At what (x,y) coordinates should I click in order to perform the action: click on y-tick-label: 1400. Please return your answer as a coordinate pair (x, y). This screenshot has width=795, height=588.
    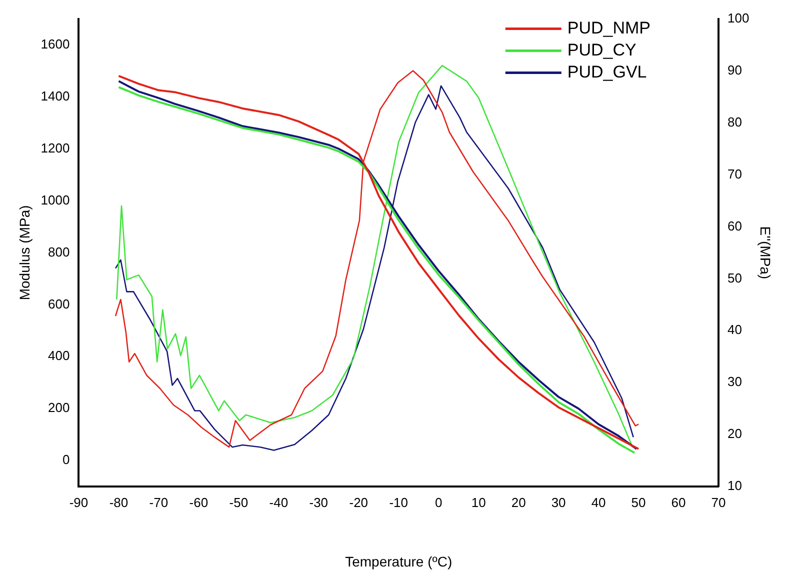
    Looking at the image, I should click on (55, 96).